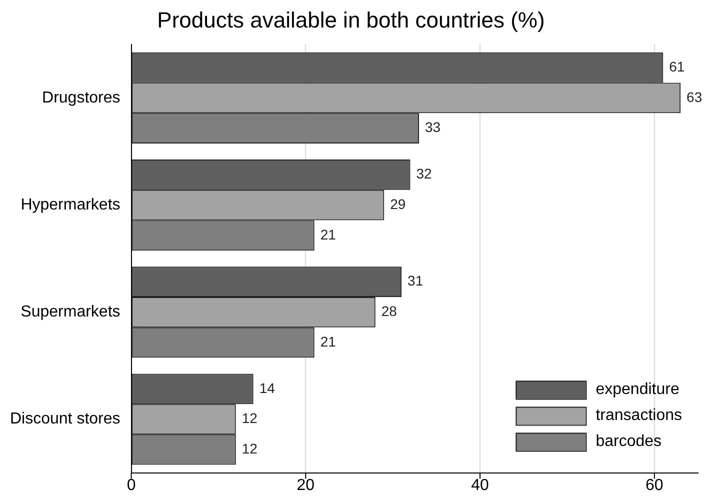 This screenshot has width=705, height=500. Describe the element at coordinates (416, 280) in the screenshot. I see `data-label: 31` at that location.